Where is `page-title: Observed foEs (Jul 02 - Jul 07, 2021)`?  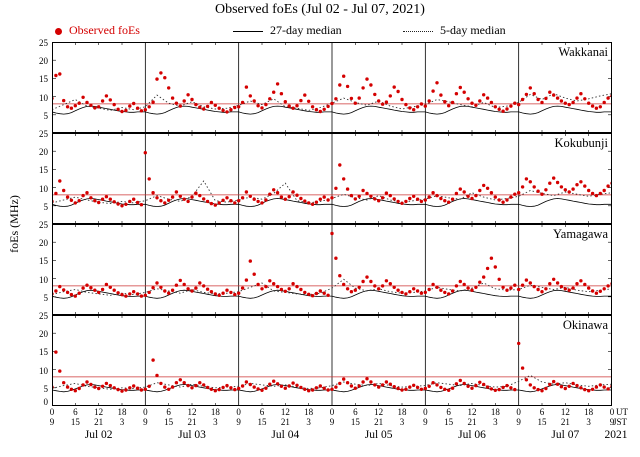 page-title: Observed foEs (Jul 02 - Jul 07, 2021) is located at coordinates (320, 9).